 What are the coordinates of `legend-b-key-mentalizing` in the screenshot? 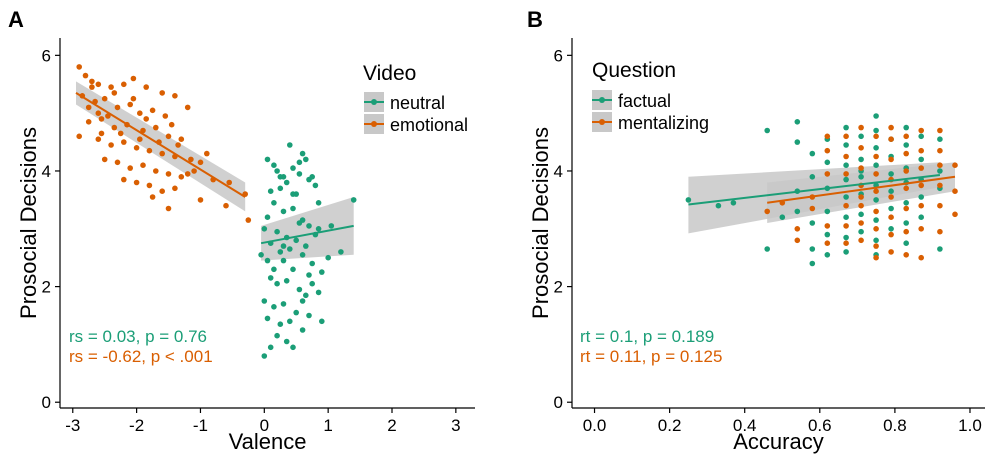 It's located at (602, 122).